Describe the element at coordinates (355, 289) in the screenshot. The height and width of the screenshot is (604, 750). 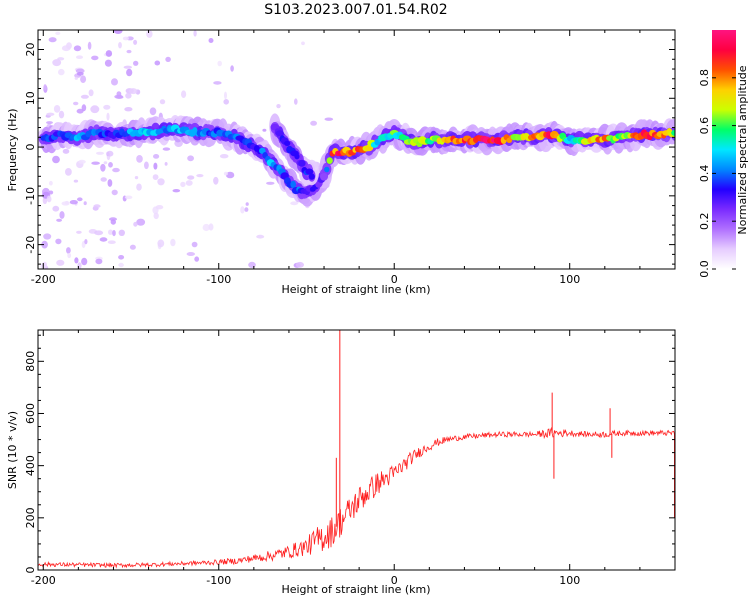
I see `spectrogram-x-axis-label: Height of straight line (km)` at that location.